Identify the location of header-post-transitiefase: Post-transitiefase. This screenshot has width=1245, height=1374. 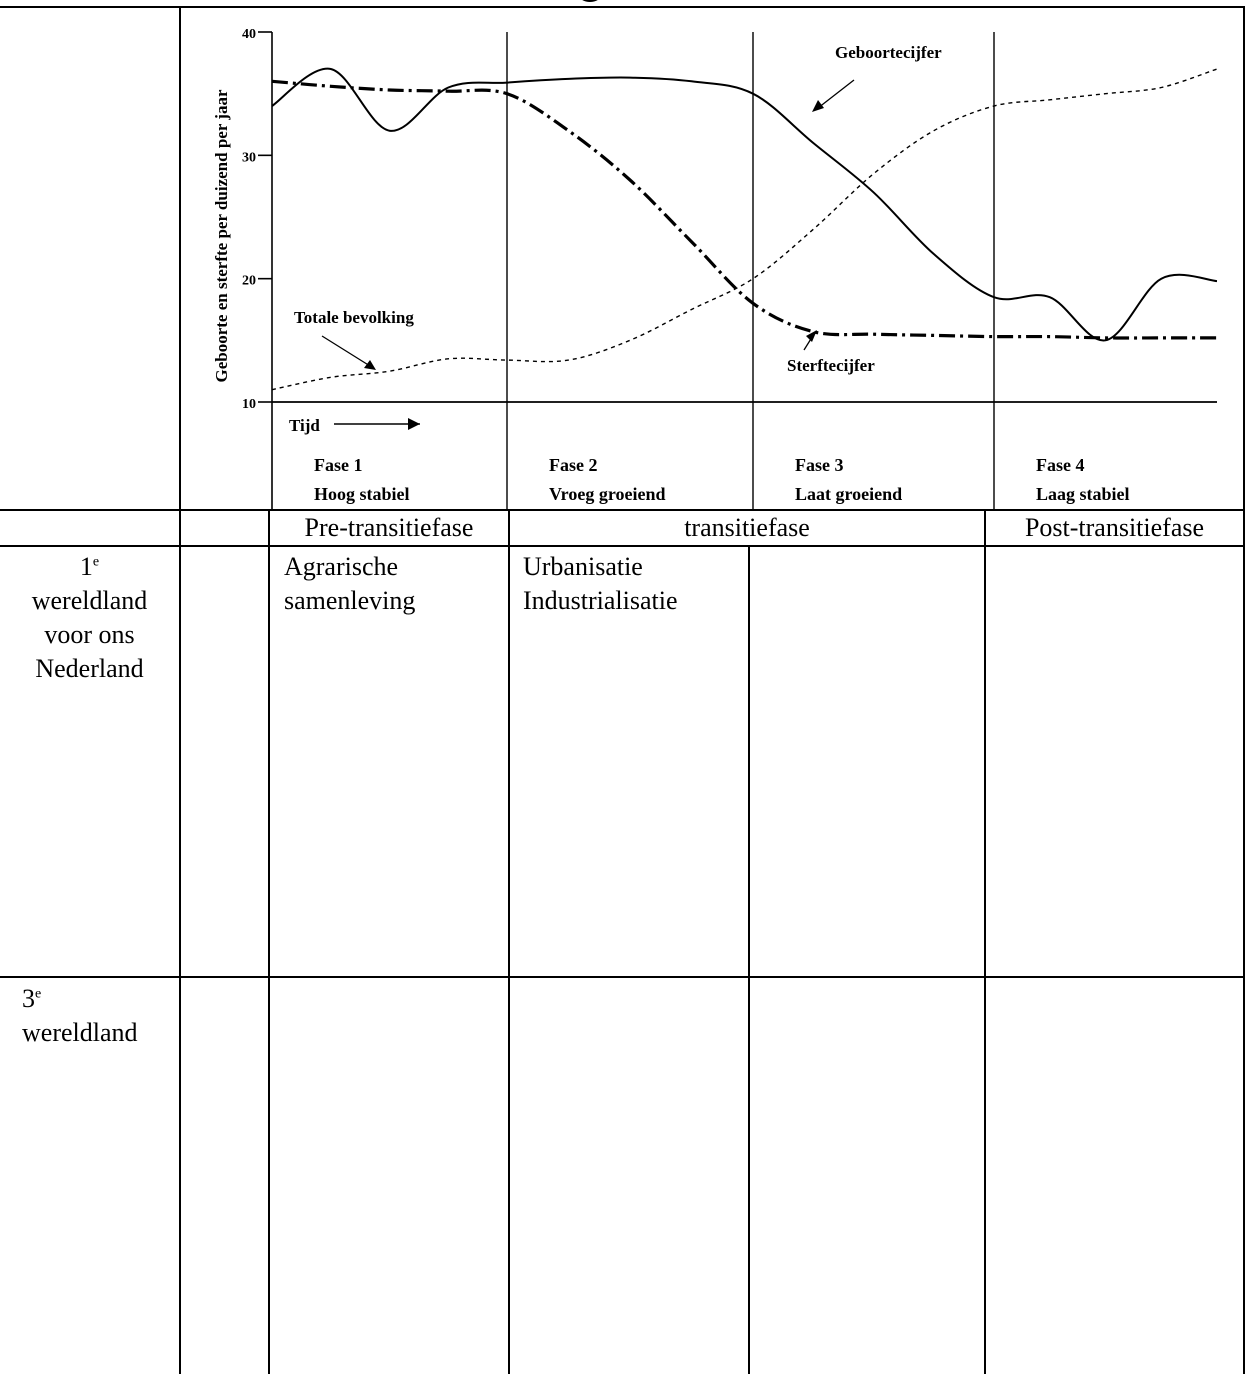
(1114, 527).